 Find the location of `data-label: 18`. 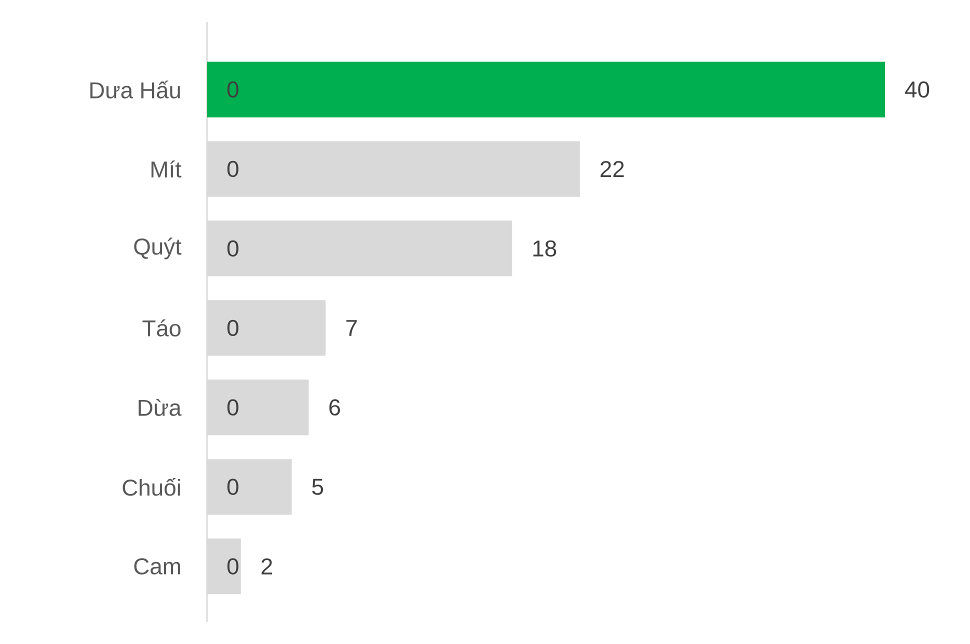

data-label: 18 is located at coordinates (544, 248).